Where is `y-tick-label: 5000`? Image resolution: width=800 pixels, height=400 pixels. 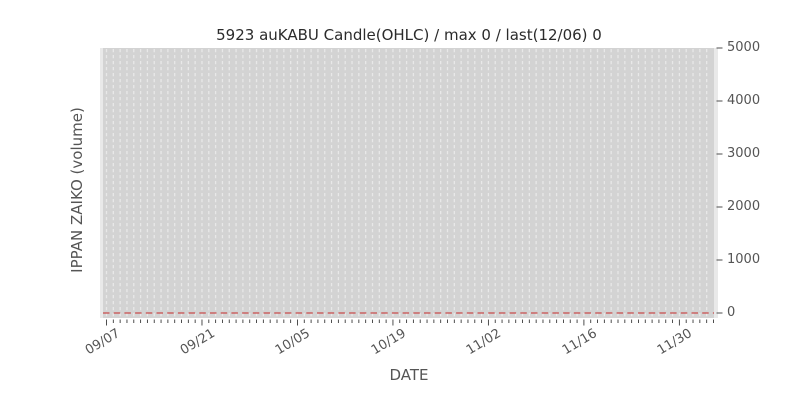
y-tick-label: 5000 is located at coordinates (744, 47).